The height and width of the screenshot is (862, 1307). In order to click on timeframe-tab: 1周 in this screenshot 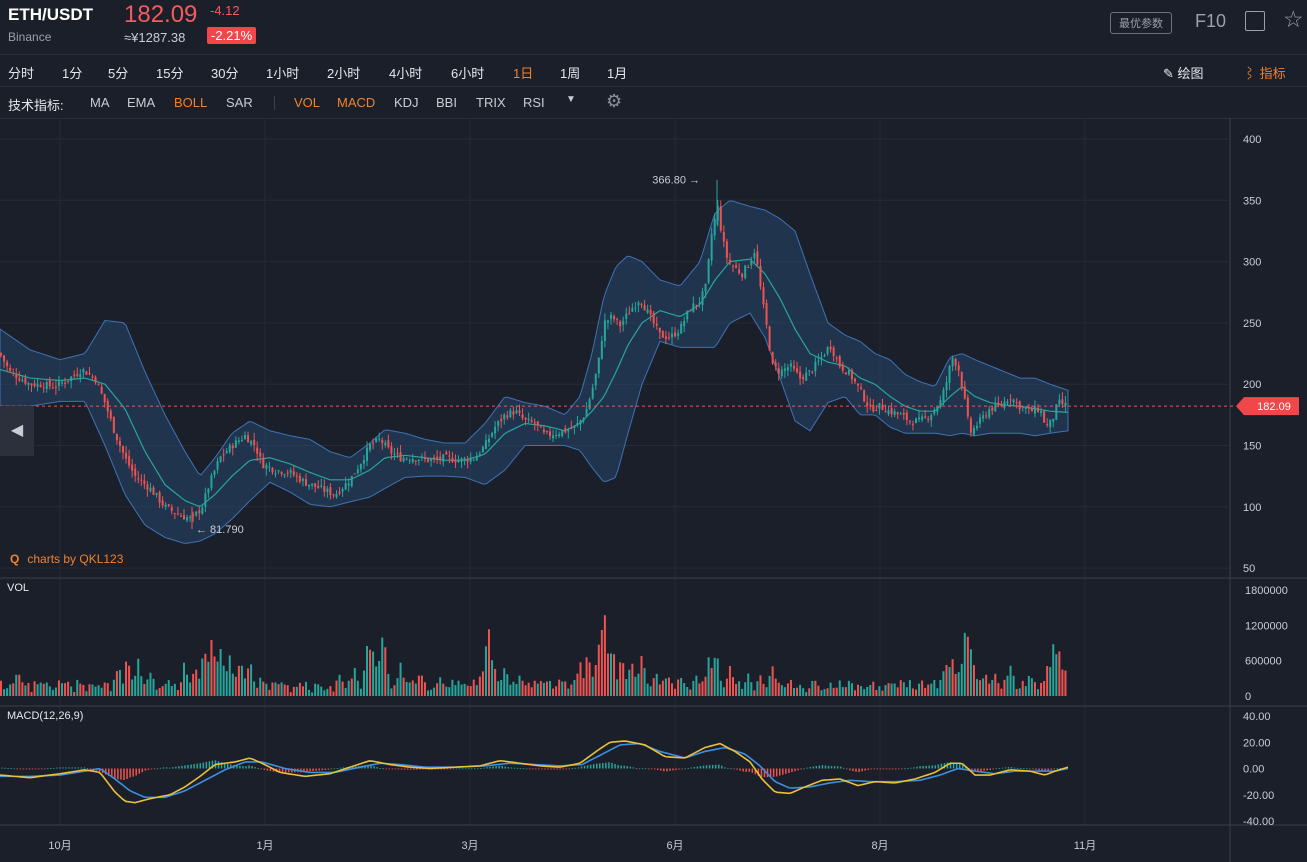, I will do `click(570, 73)`.